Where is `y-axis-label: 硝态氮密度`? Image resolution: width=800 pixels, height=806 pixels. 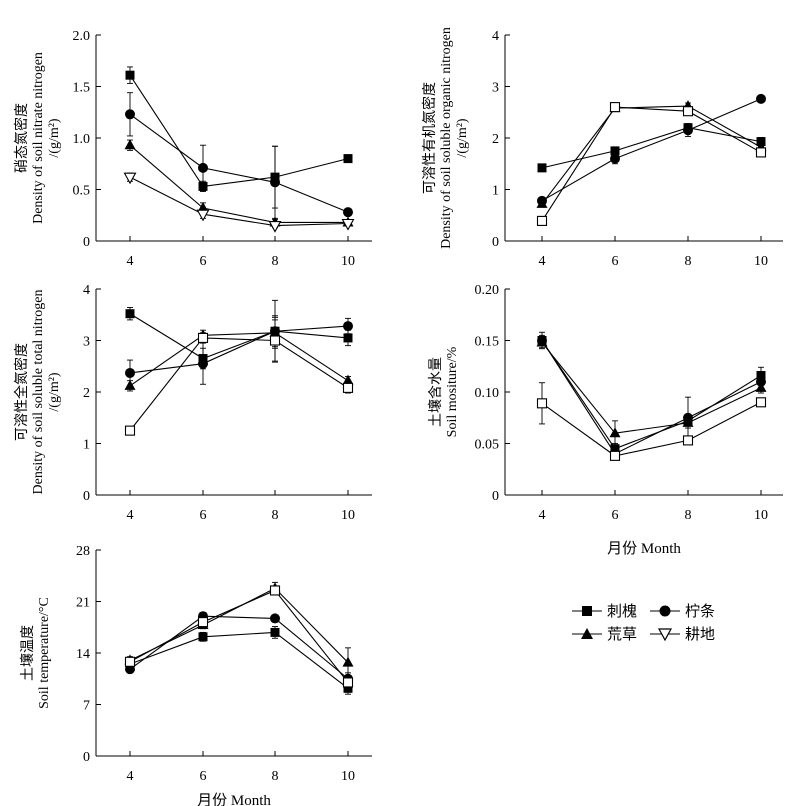 y-axis-label: 硝态氮密度 is located at coordinates (21, 138).